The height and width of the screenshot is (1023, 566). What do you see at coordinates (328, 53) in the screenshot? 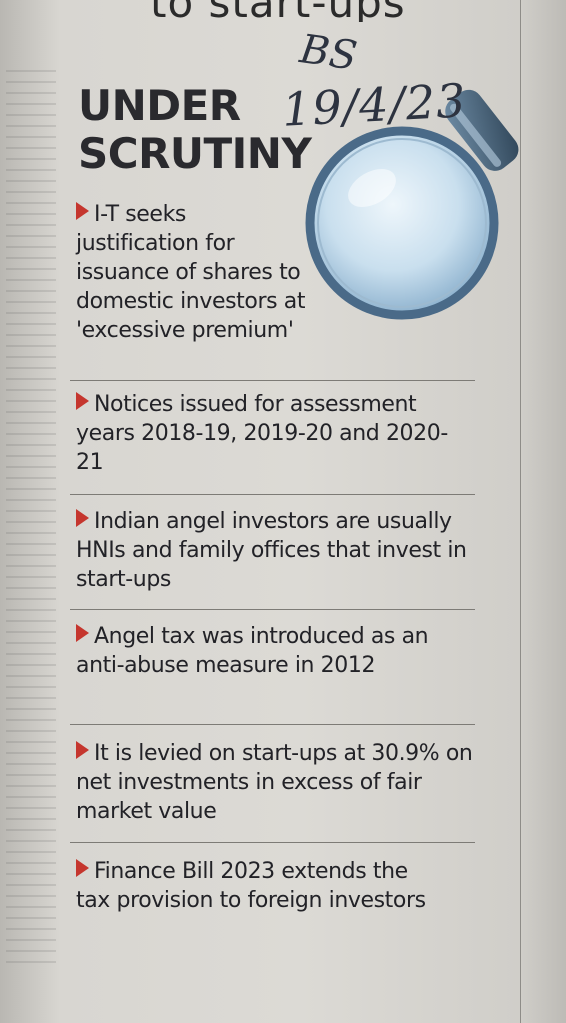
I see `handwritten-source: BS` at bounding box center [328, 53].